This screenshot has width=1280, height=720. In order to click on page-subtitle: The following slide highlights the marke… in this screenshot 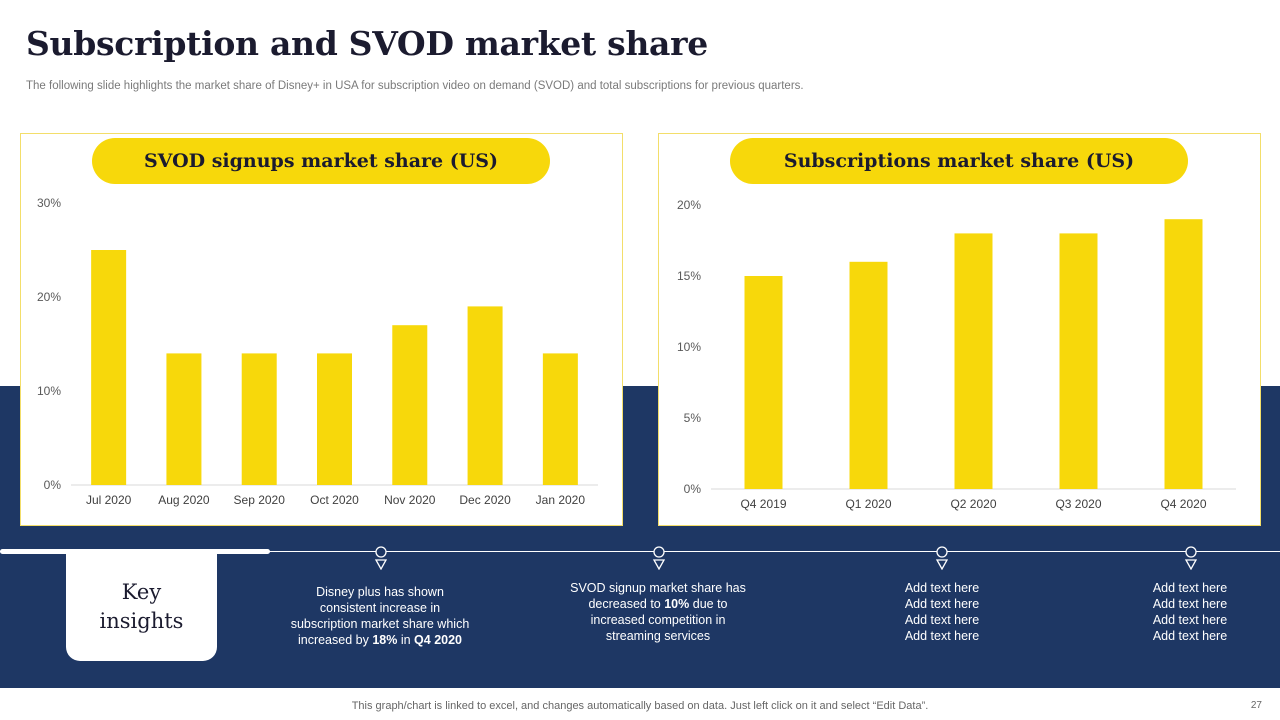, I will do `click(415, 86)`.